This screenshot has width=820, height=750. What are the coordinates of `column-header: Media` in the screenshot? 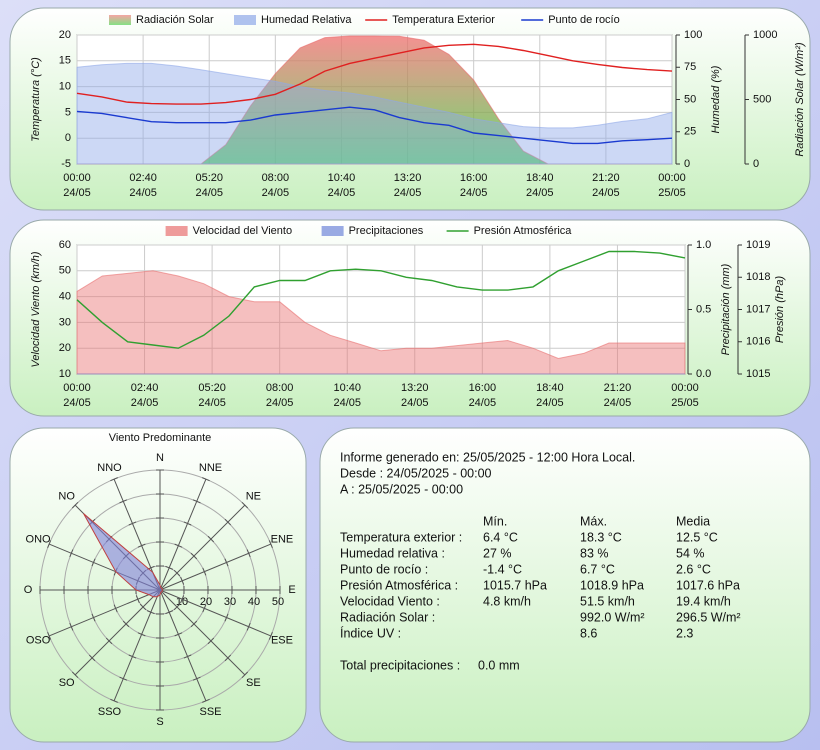 It's located at (693, 521).